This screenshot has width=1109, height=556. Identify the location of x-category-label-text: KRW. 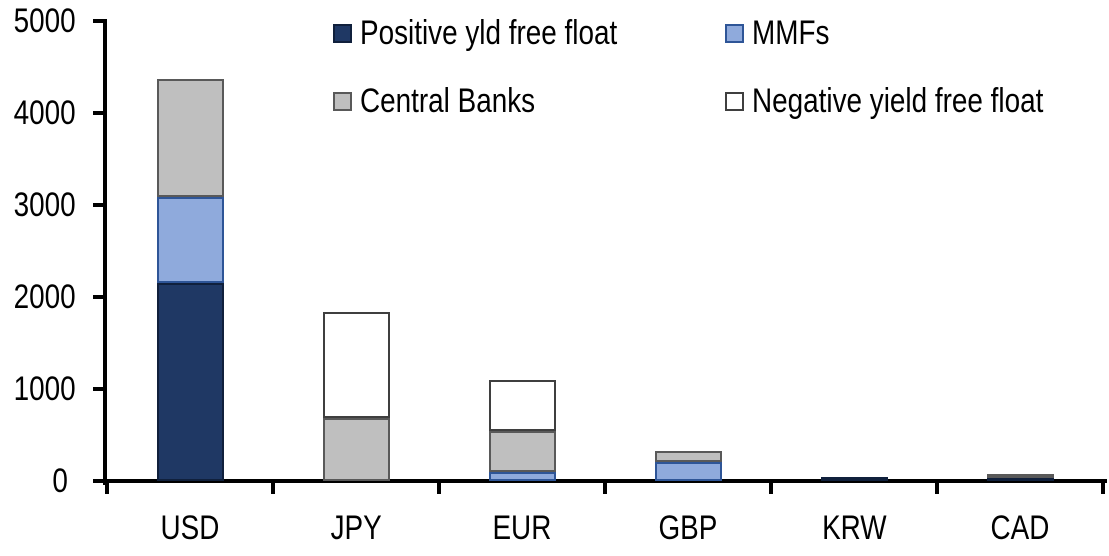
(854, 528).